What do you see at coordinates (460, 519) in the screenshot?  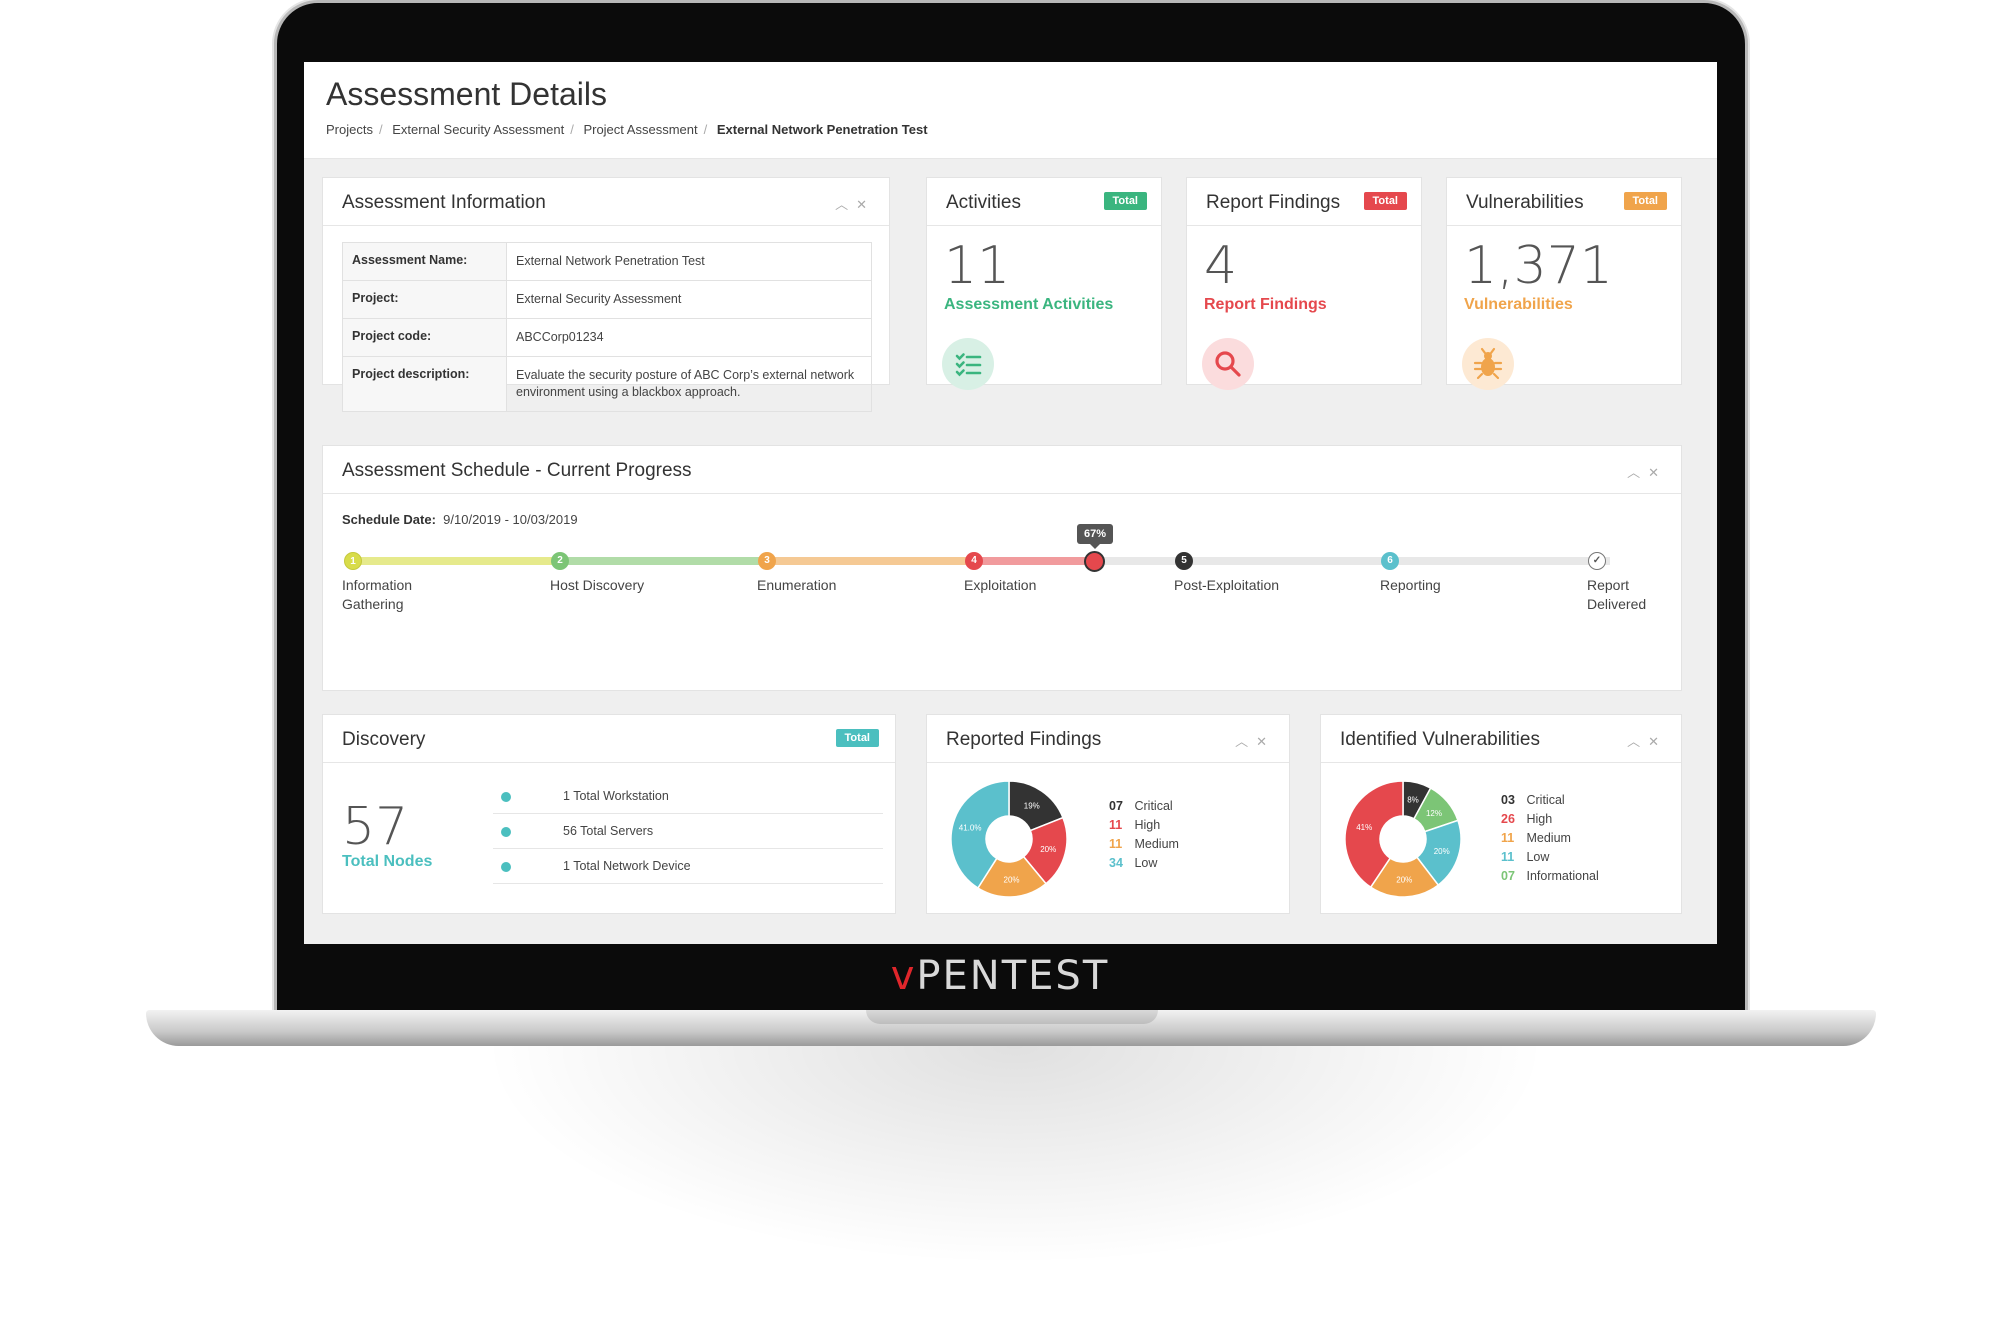 I see `schedule-date: Schedule Date: 9/10/2019 - 10/03/2019` at bounding box center [460, 519].